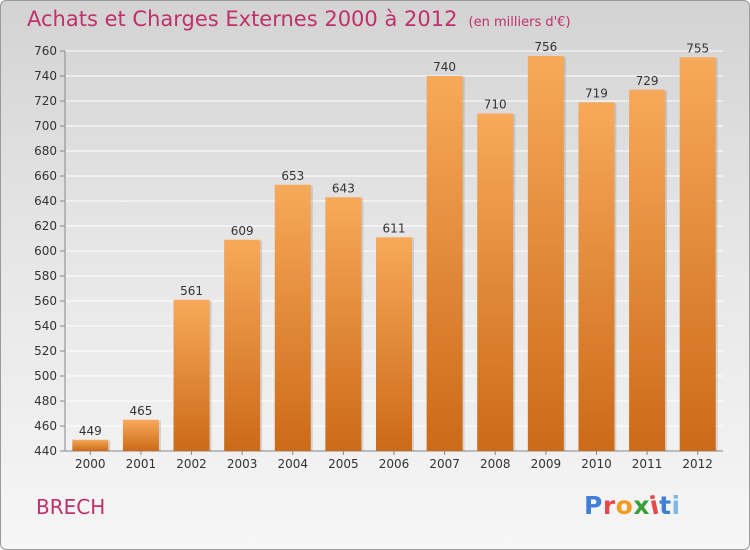 The height and width of the screenshot is (550, 750). What do you see at coordinates (191, 291) in the screenshot?
I see `value-label: 561` at bounding box center [191, 291].